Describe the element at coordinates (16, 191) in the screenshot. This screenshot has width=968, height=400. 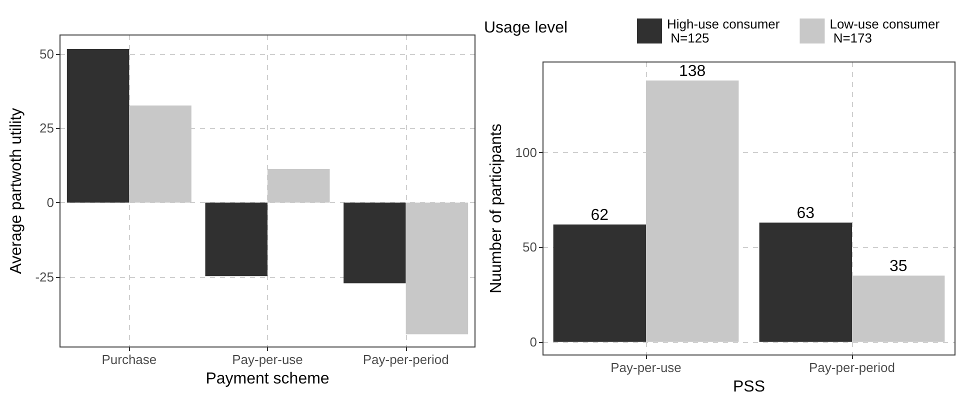
I see `y-axis-title: Average partwoth utility` at that location.